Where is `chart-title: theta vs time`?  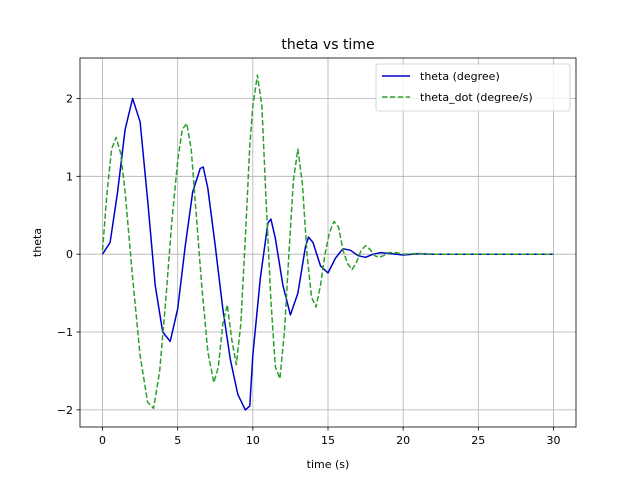
chart-title: theta vs time is located at coordinates (327, 45).